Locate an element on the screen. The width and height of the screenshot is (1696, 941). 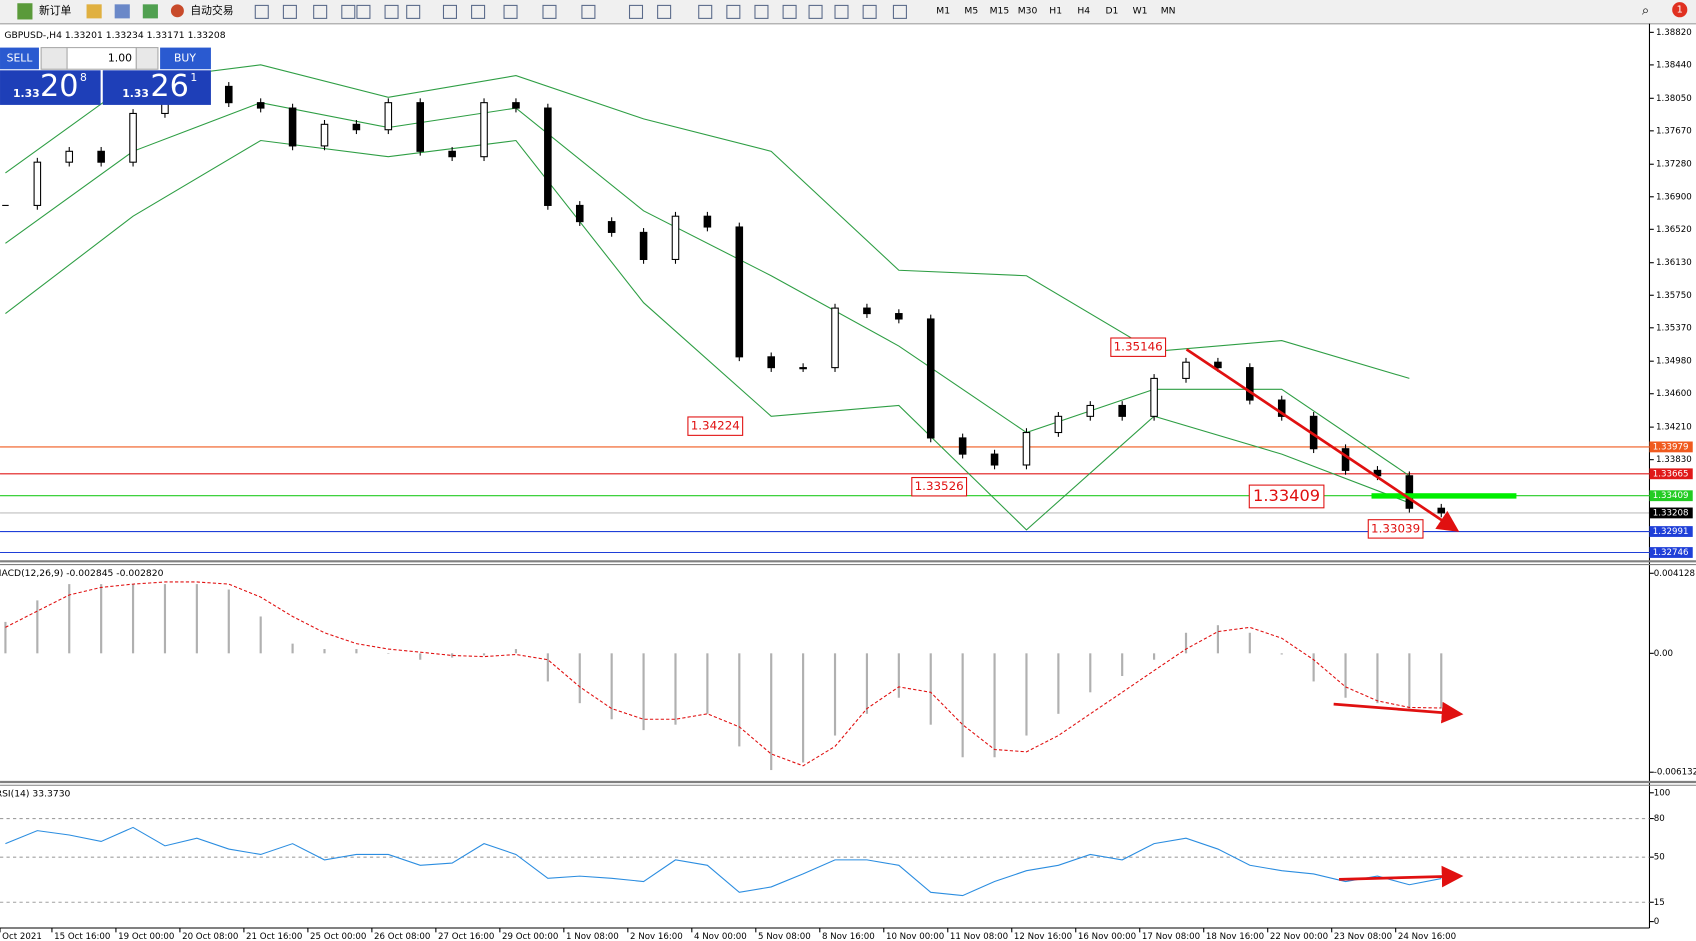
timeframe-button: M5 is located at coordinates (971, 10).